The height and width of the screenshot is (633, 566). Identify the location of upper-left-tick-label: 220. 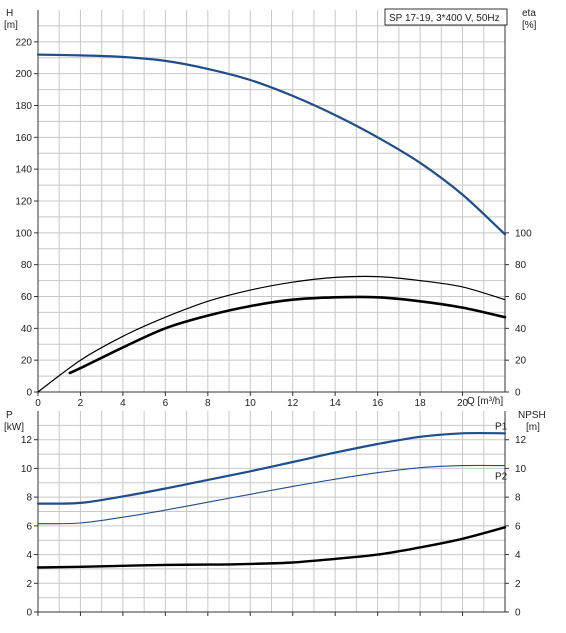
(23, 42).